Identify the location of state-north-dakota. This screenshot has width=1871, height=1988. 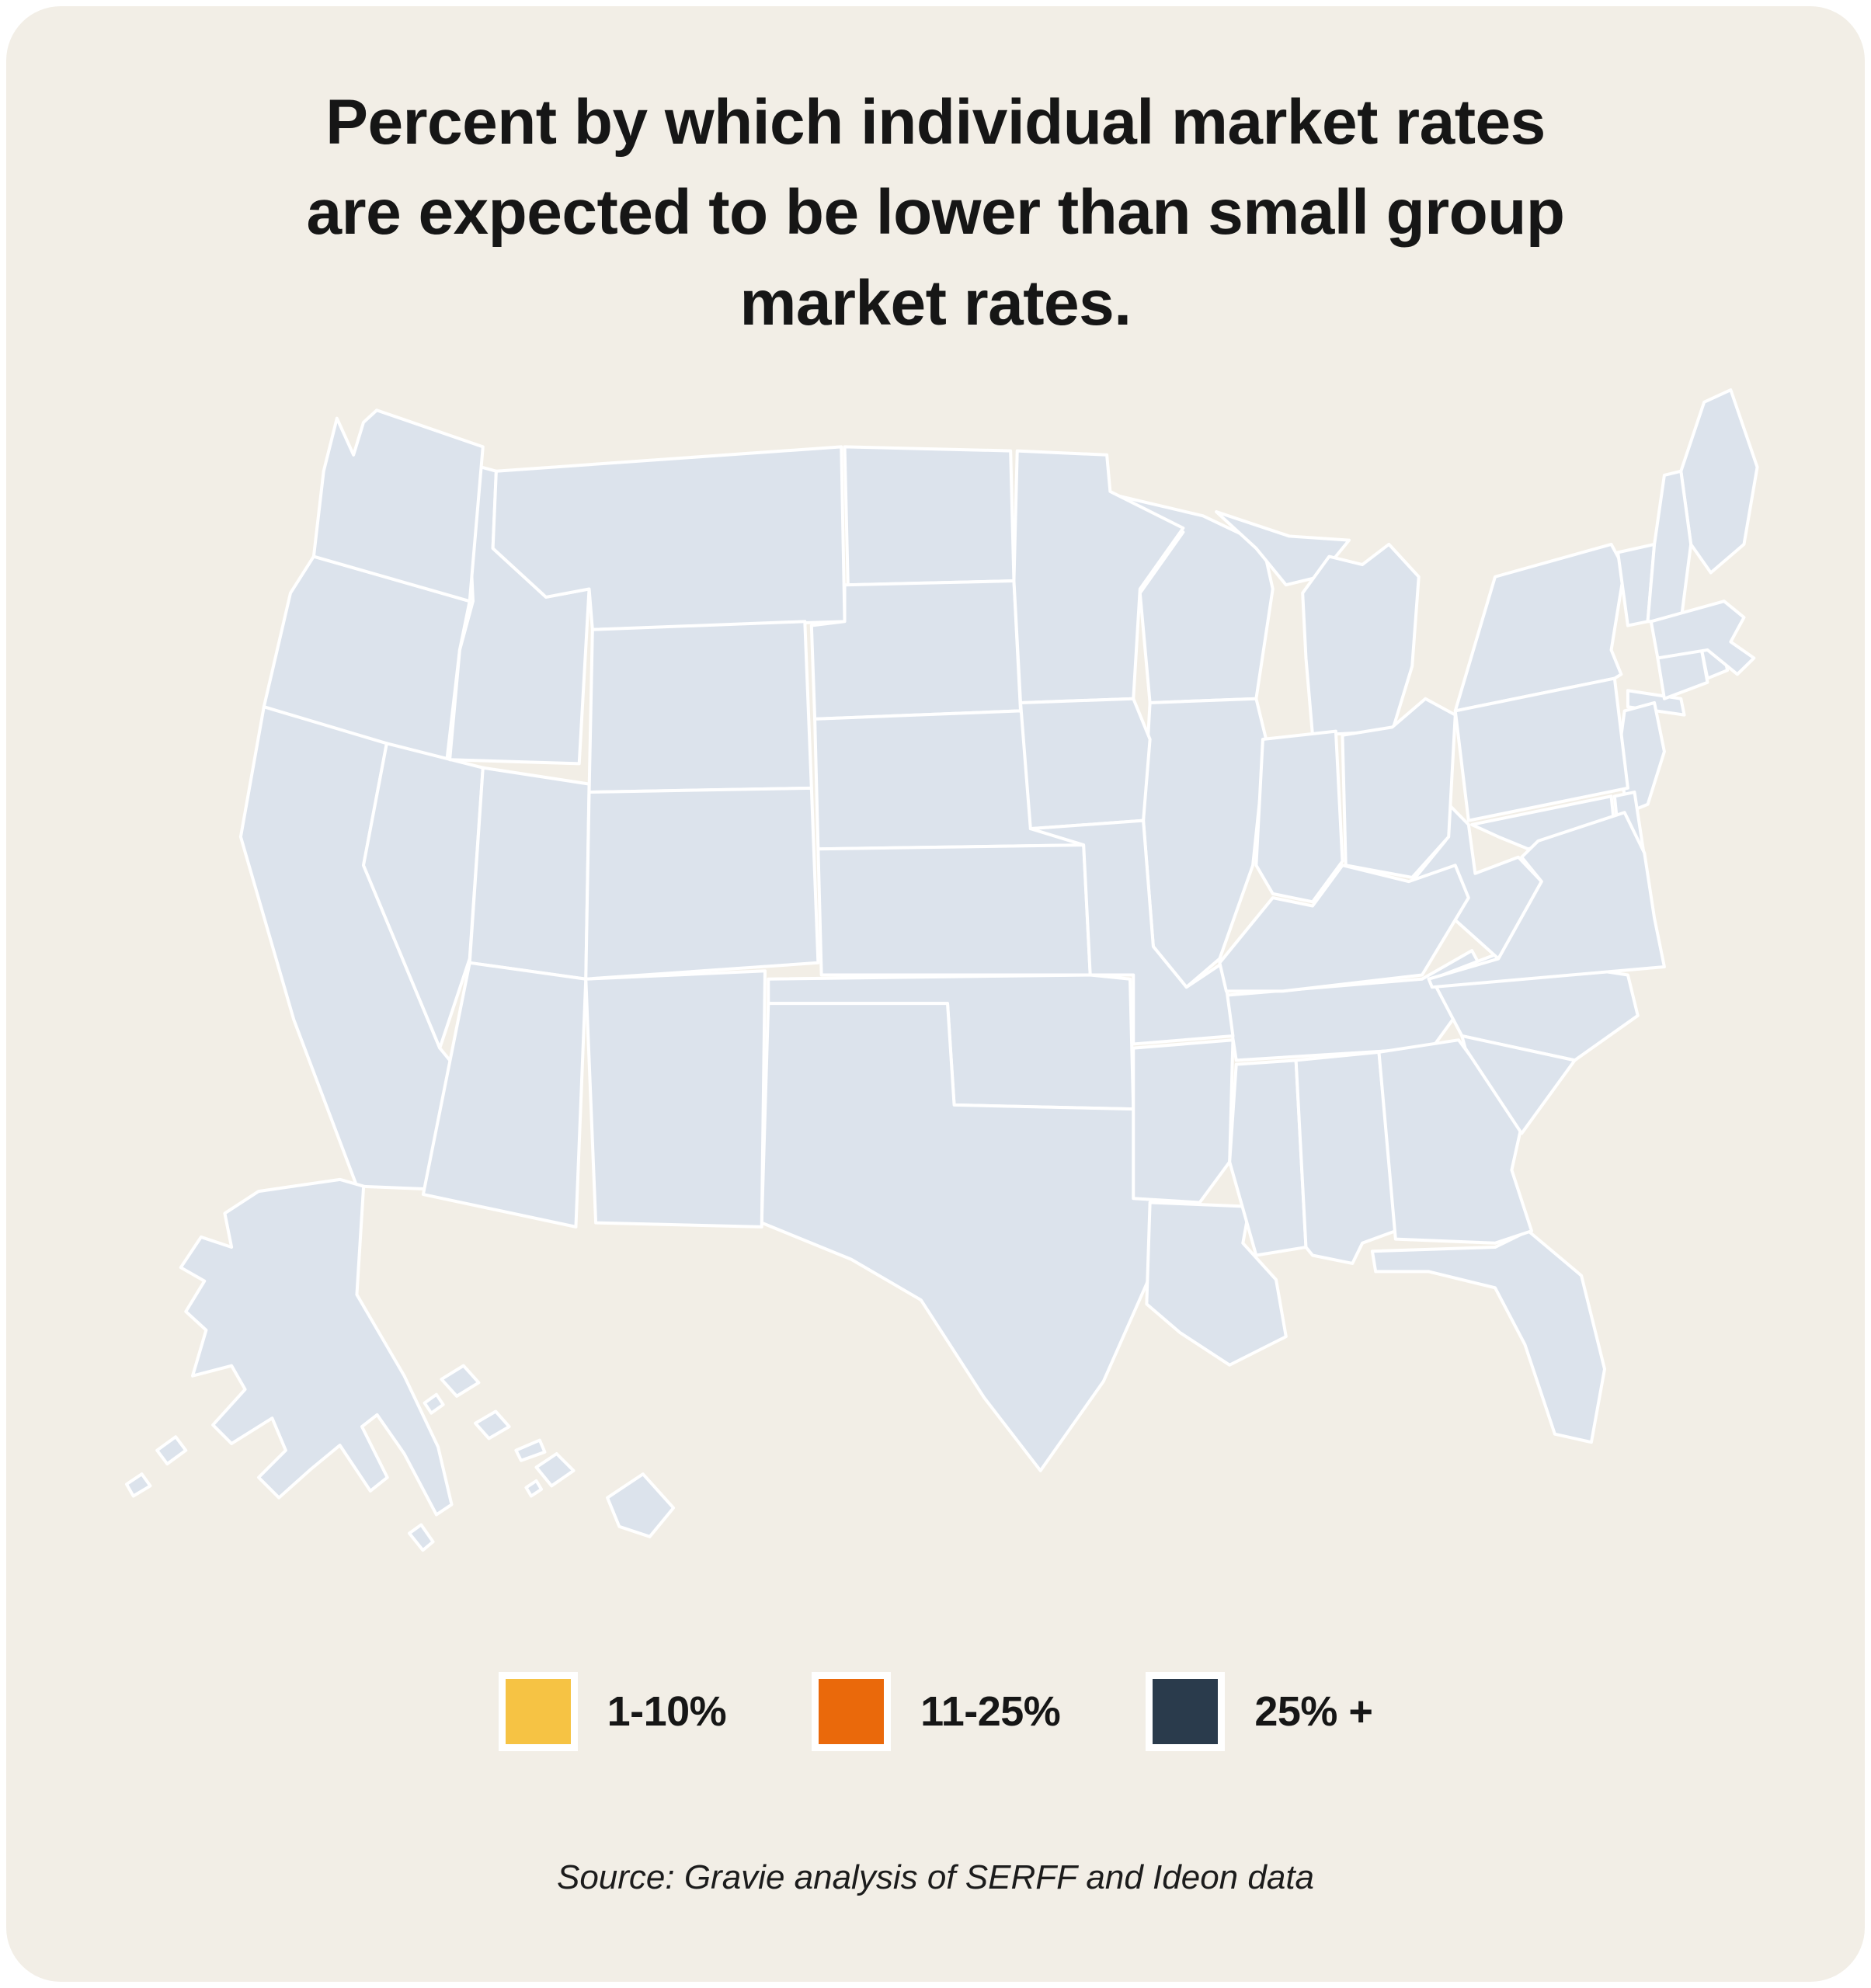
(929, 517).